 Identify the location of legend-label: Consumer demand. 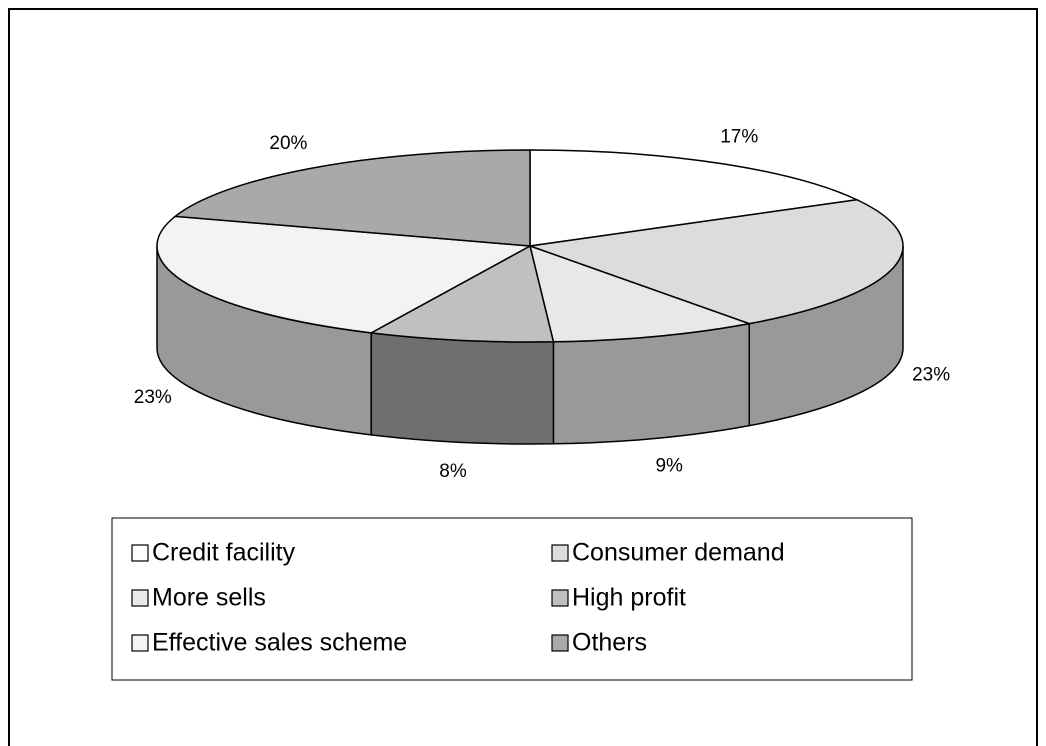
(678, 553).